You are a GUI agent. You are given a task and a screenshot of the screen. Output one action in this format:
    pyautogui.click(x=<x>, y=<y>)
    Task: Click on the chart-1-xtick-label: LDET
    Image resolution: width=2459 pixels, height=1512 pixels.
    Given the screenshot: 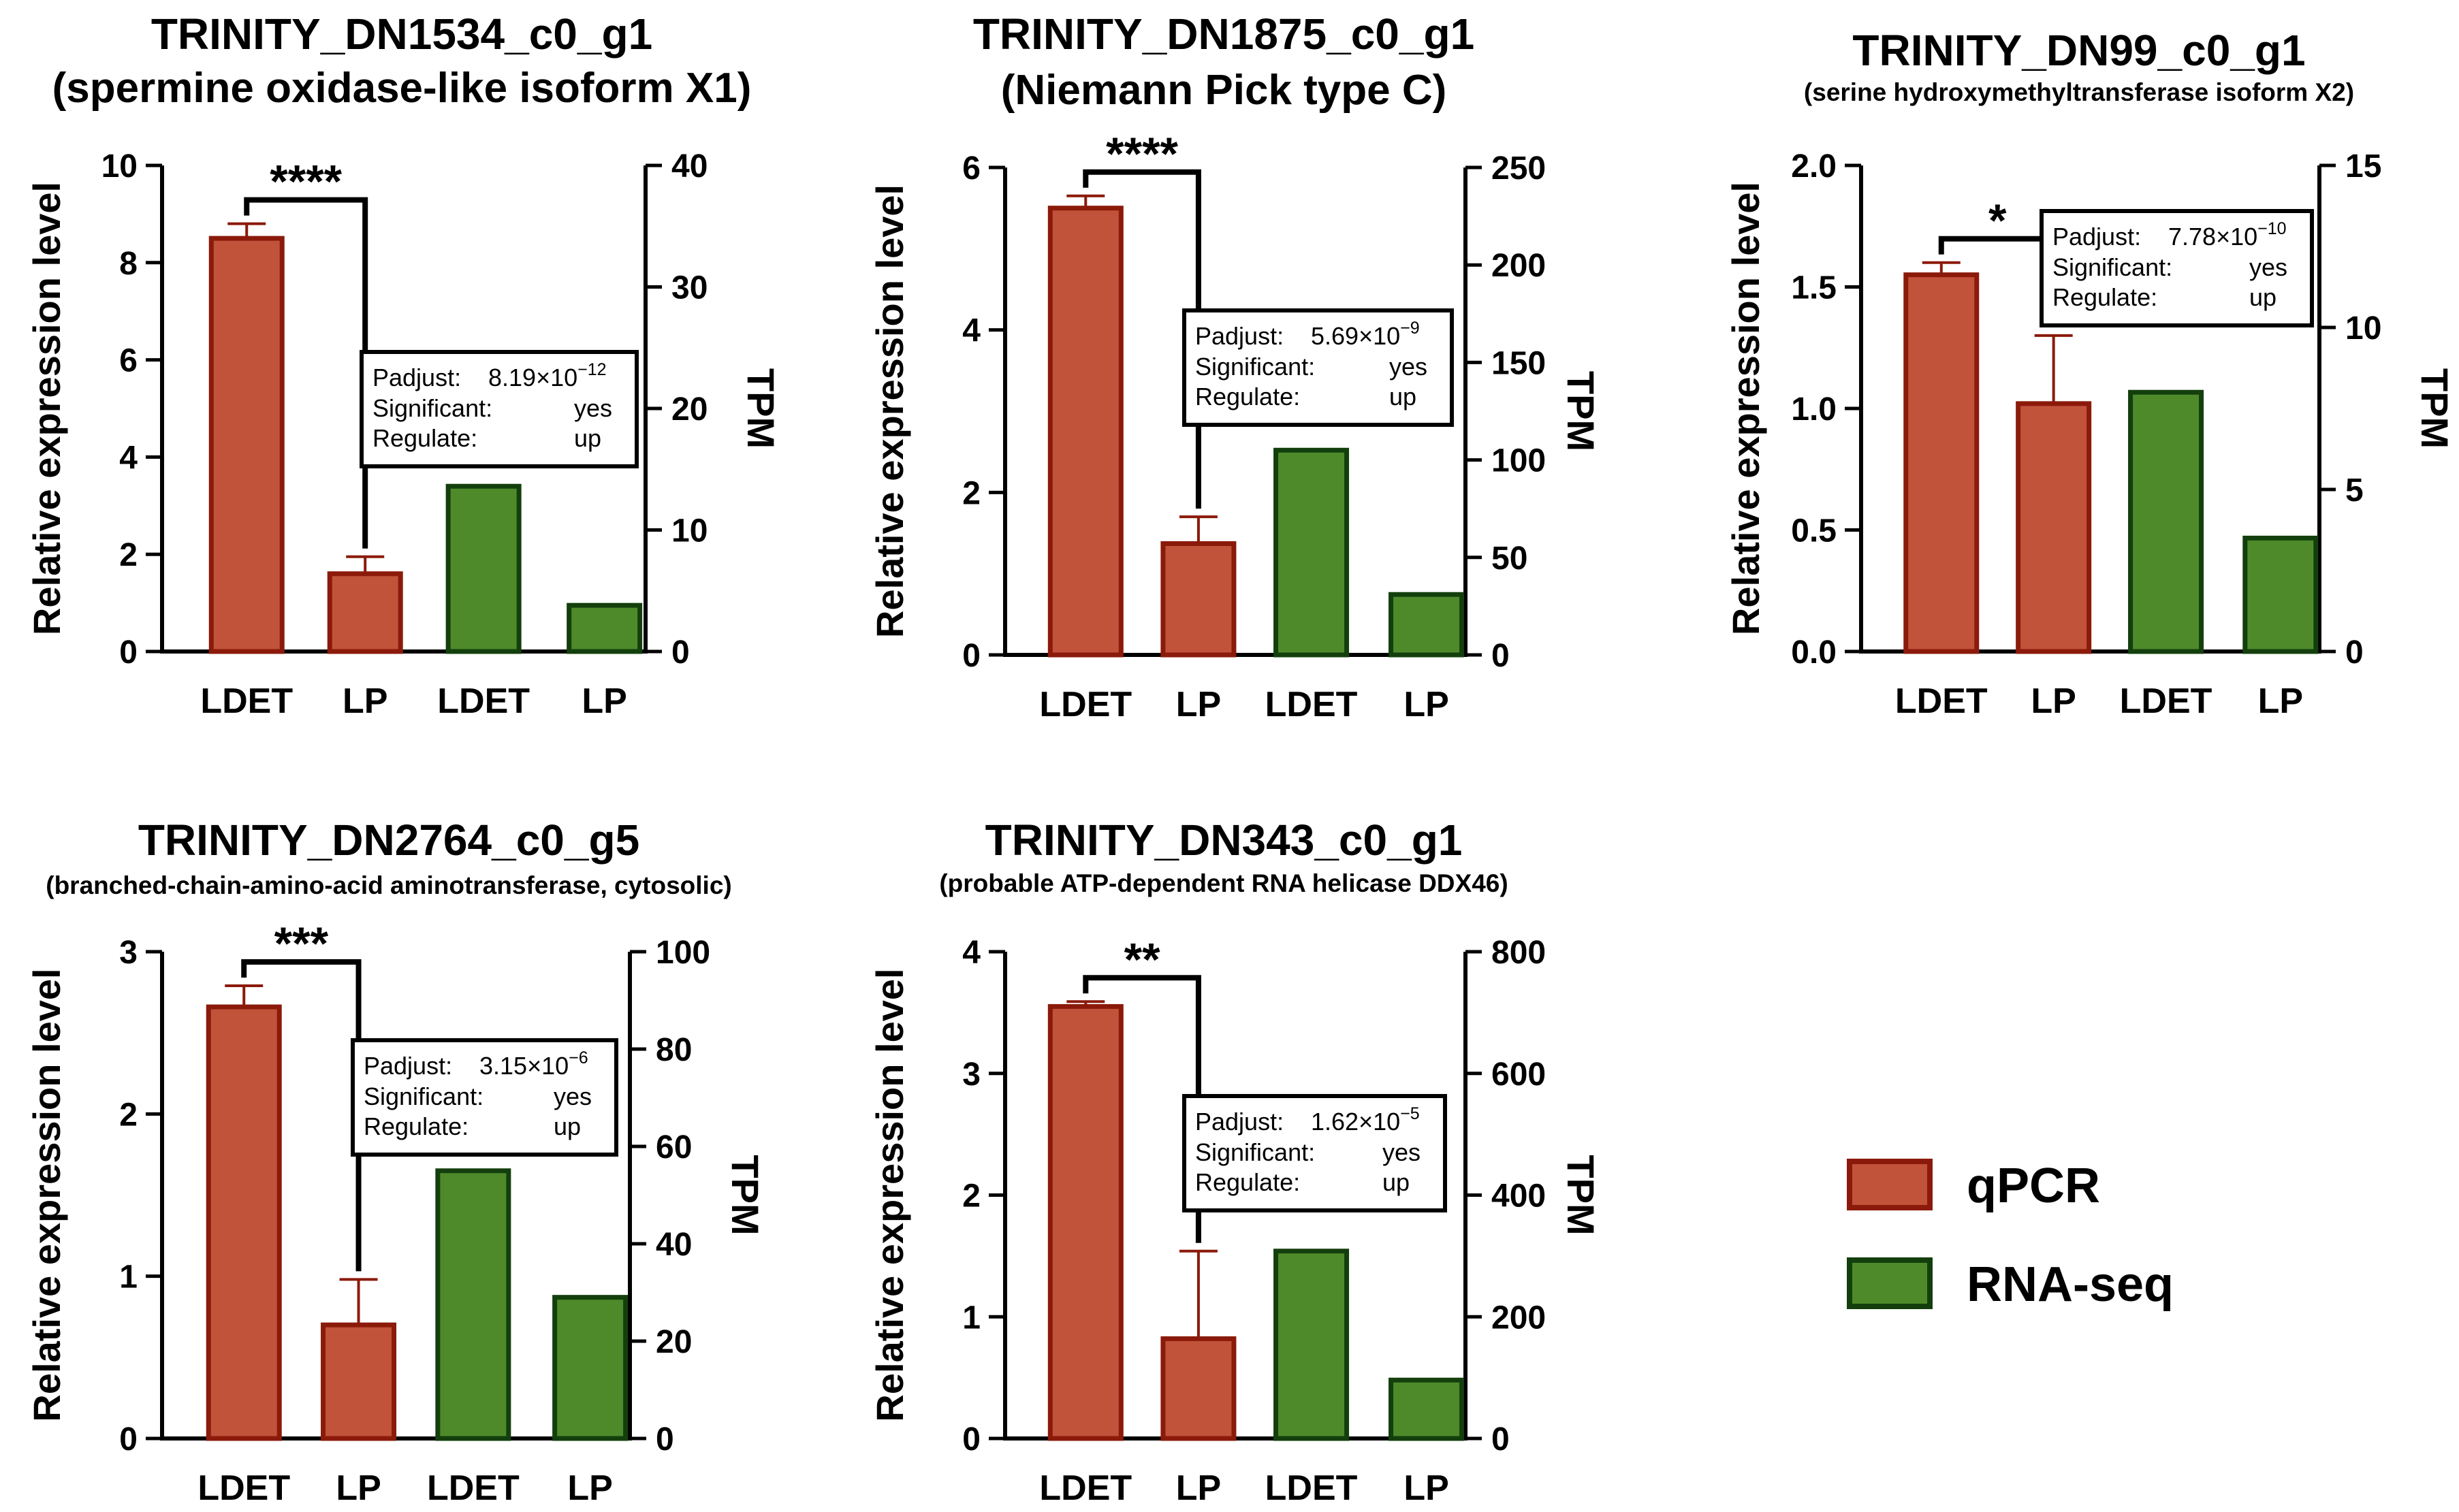 What is the action you would take?
    pyautogui.click(x=483, y=701)
    